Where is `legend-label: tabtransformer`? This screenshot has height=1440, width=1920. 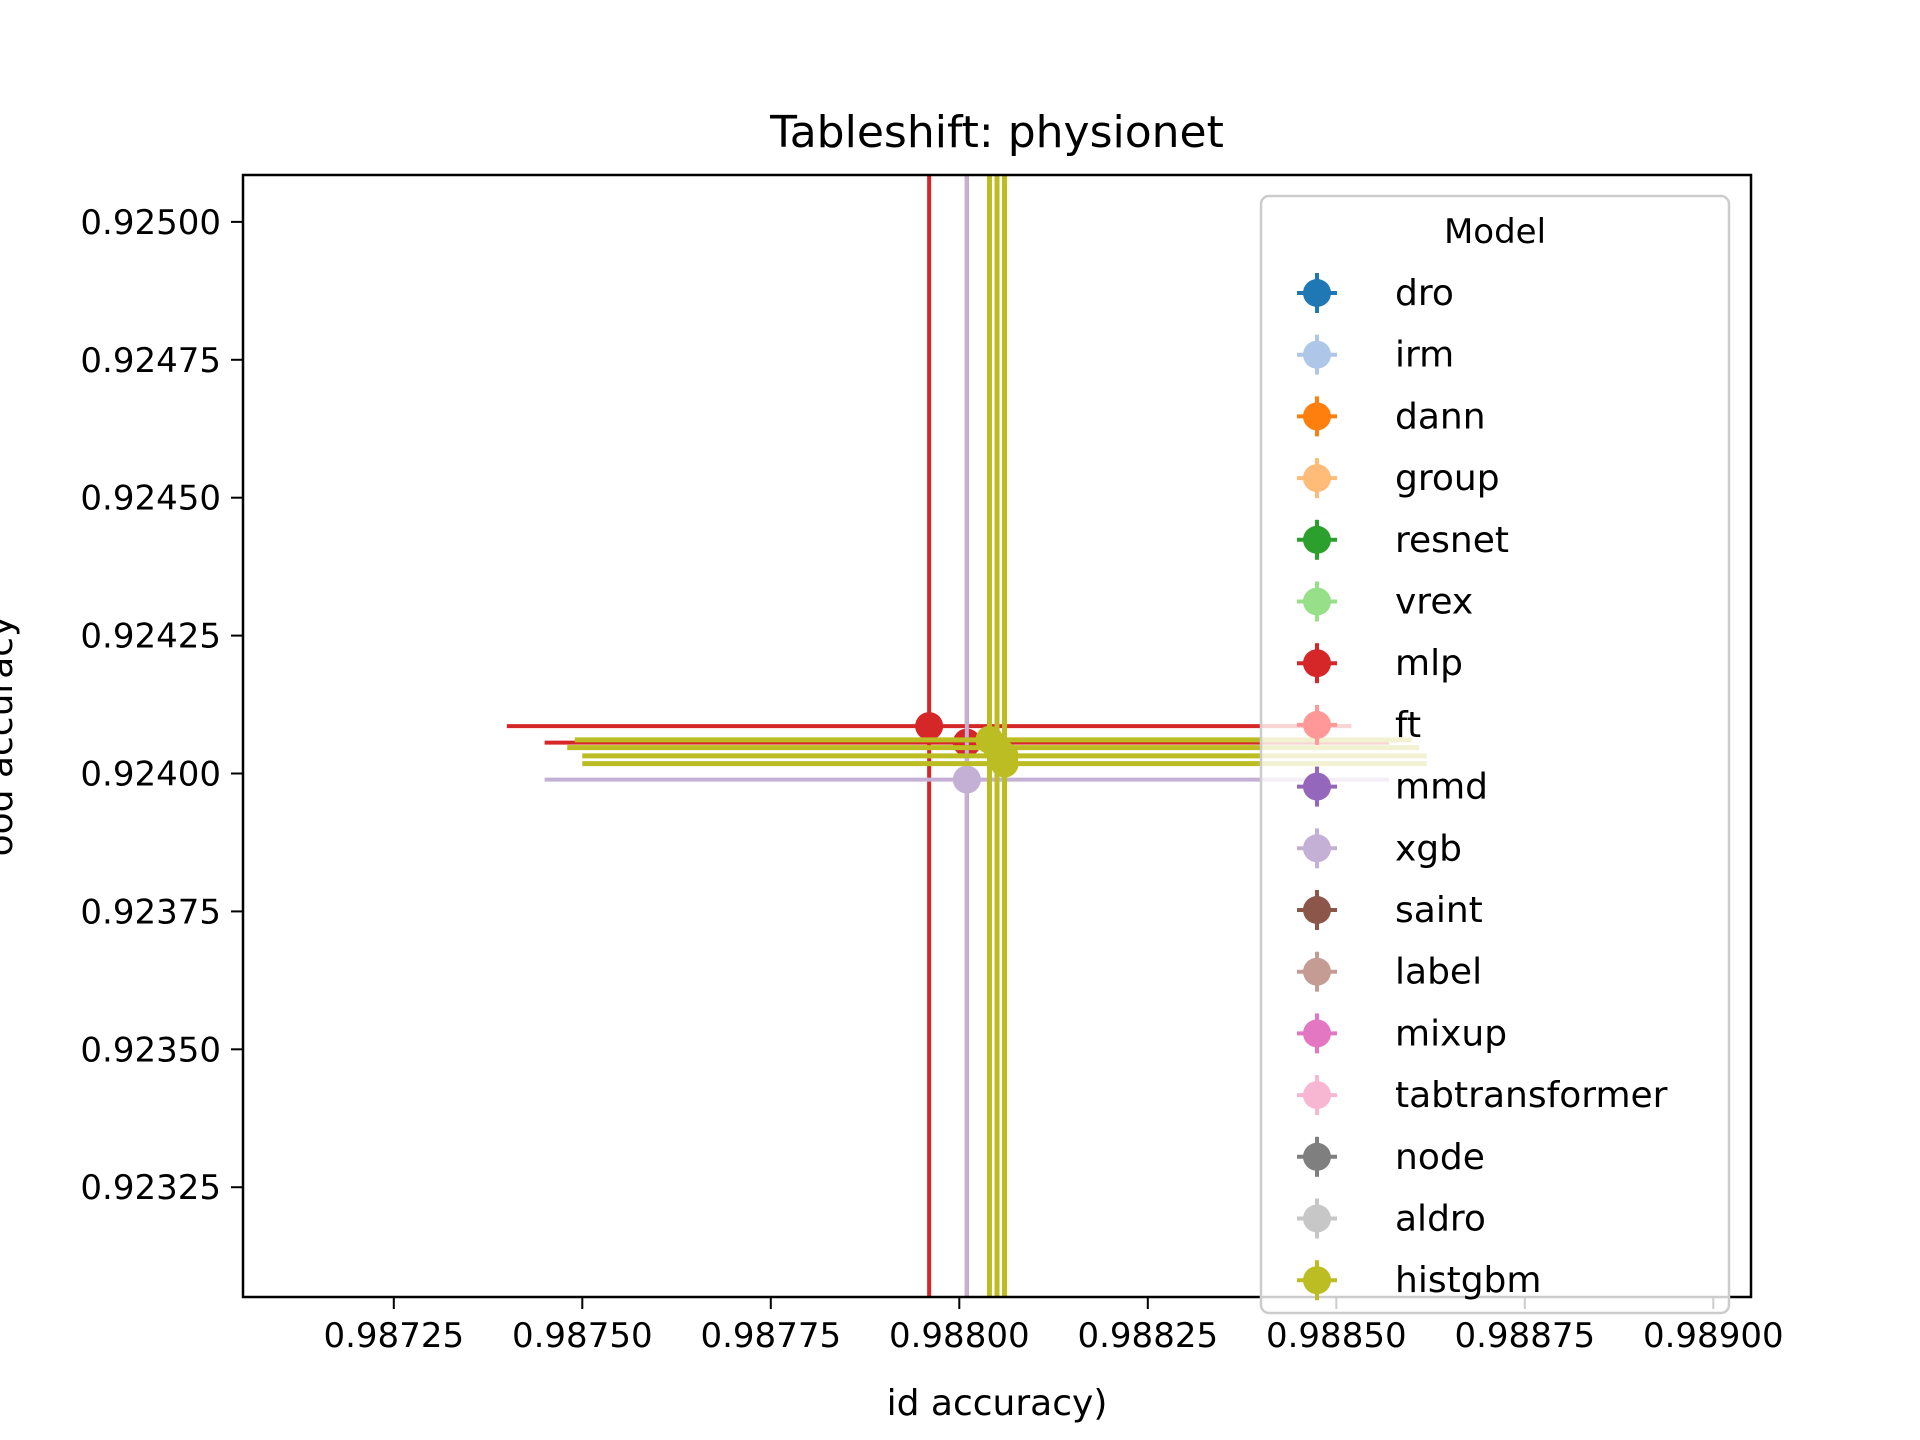
legend-label: tabtransformer is located at coordinates (1531, 1095).